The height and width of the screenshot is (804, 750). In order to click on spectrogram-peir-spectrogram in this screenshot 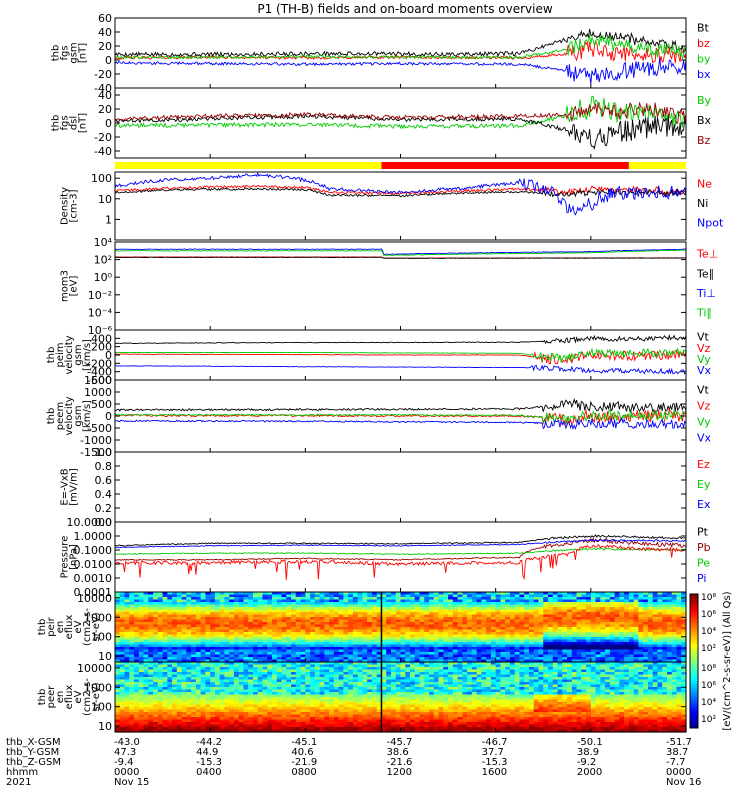, I will do `click(401, 627)`.